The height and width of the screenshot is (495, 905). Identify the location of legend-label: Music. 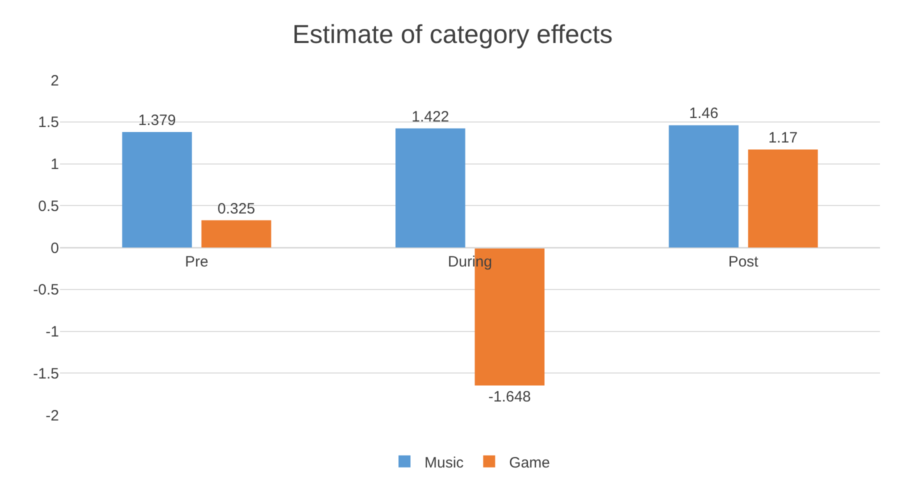
(444, 463).